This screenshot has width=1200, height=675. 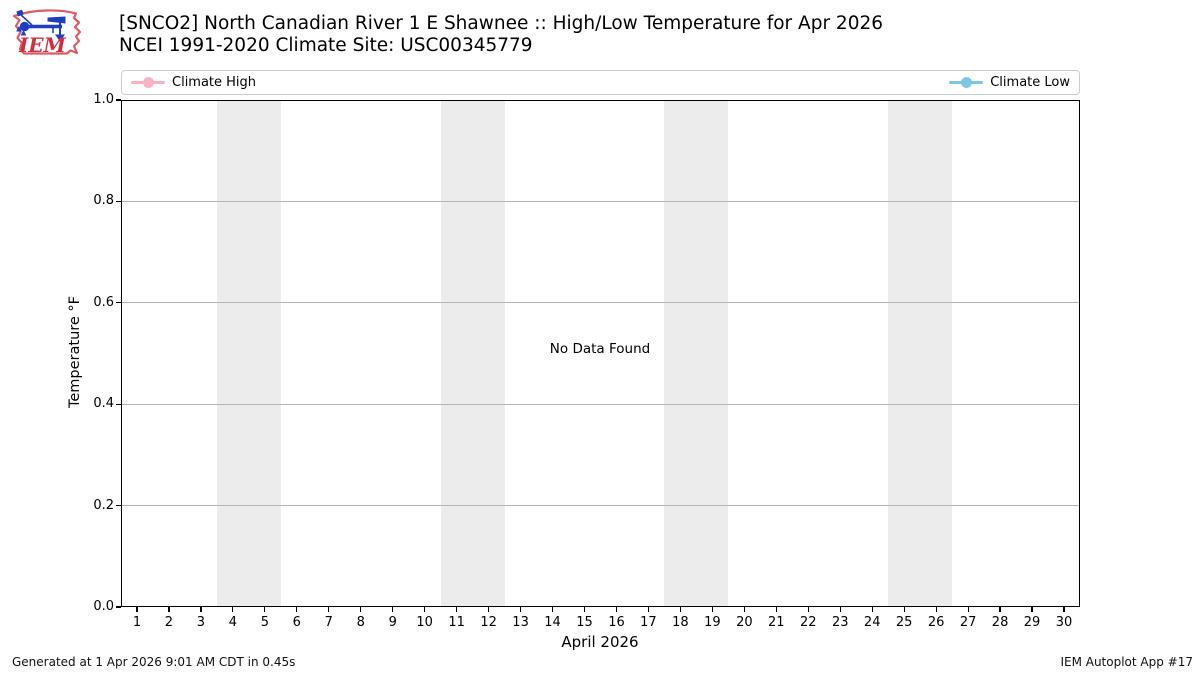 What do you see at coordinates (456, 622) in the screenshot?
I see `x-tick-label: 11` at bounding box center [456, 622].